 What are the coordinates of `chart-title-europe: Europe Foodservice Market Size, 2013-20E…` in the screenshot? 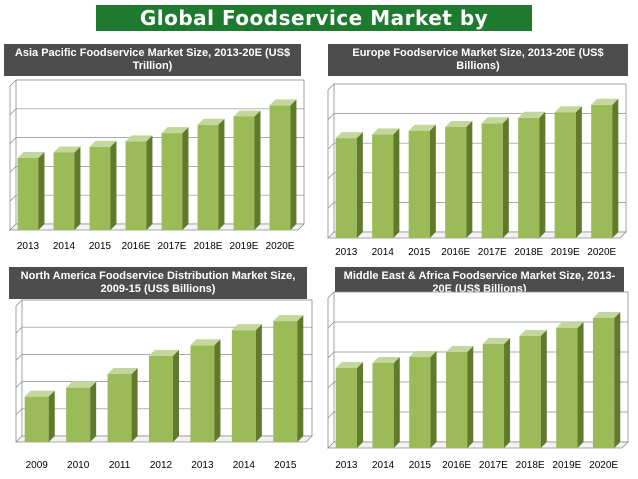 It's located at (478, 60).